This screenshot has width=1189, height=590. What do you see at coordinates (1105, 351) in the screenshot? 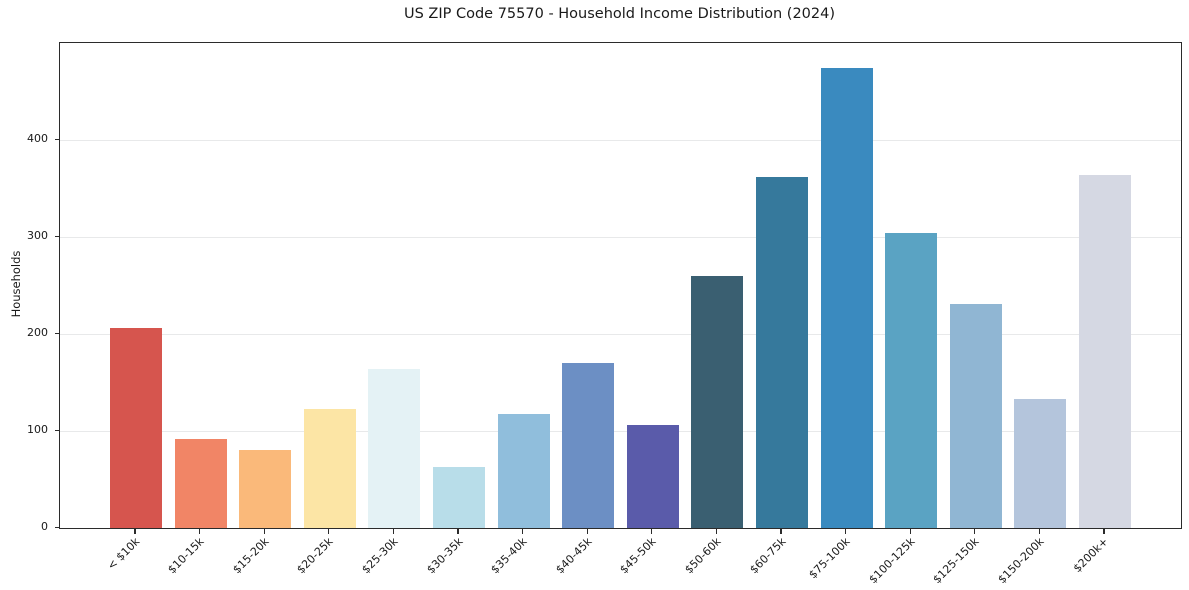
I see `bar-$200k+` at bounding box center [1105, 351].